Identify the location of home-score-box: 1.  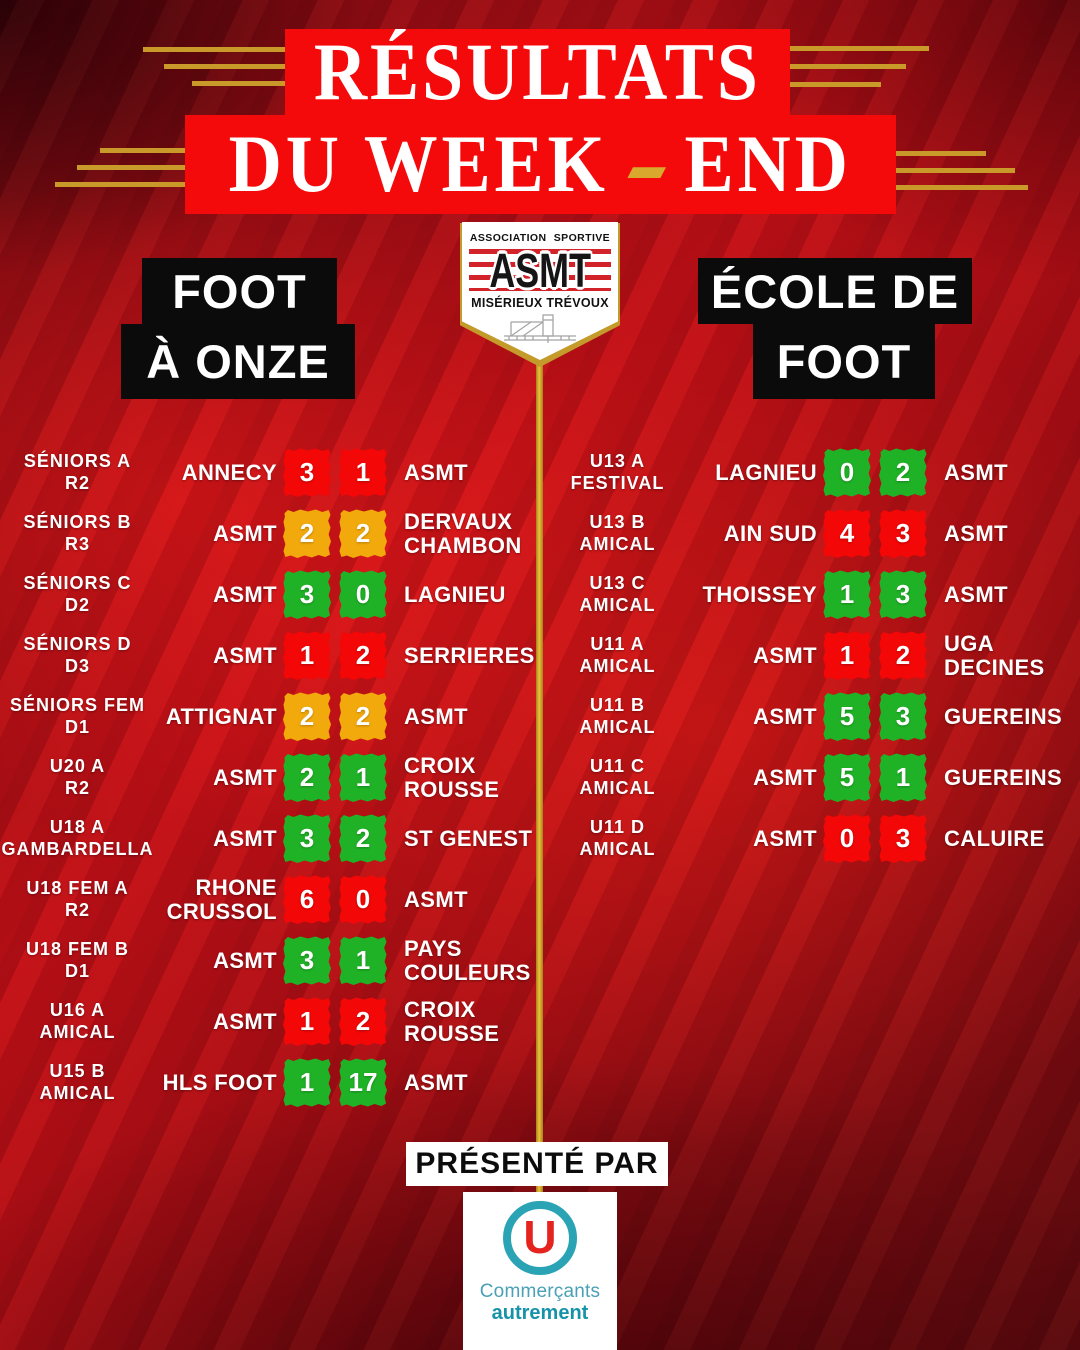
(307, 1021).